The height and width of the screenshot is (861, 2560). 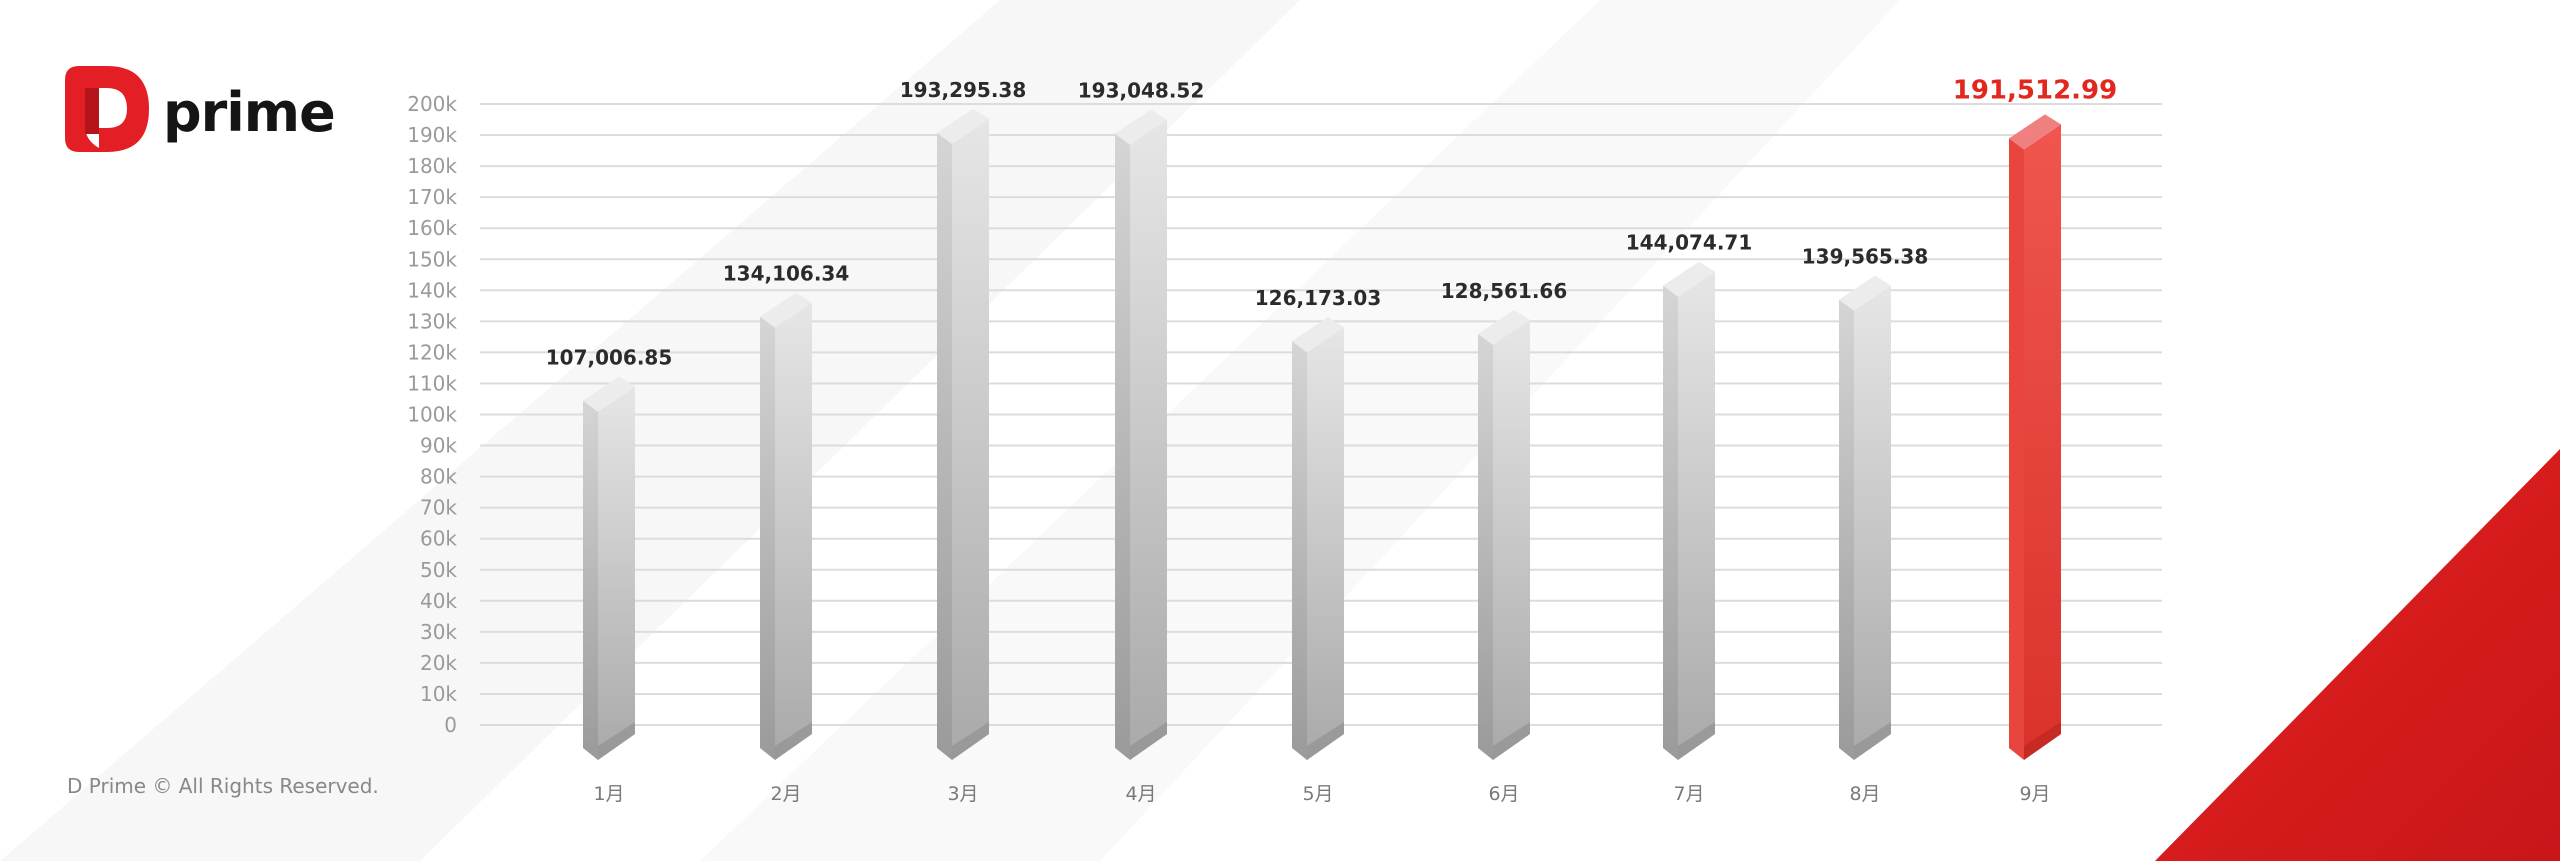 I want to click on copyright: D Prime © All Rights Reserved., so click(x=223, y=786).